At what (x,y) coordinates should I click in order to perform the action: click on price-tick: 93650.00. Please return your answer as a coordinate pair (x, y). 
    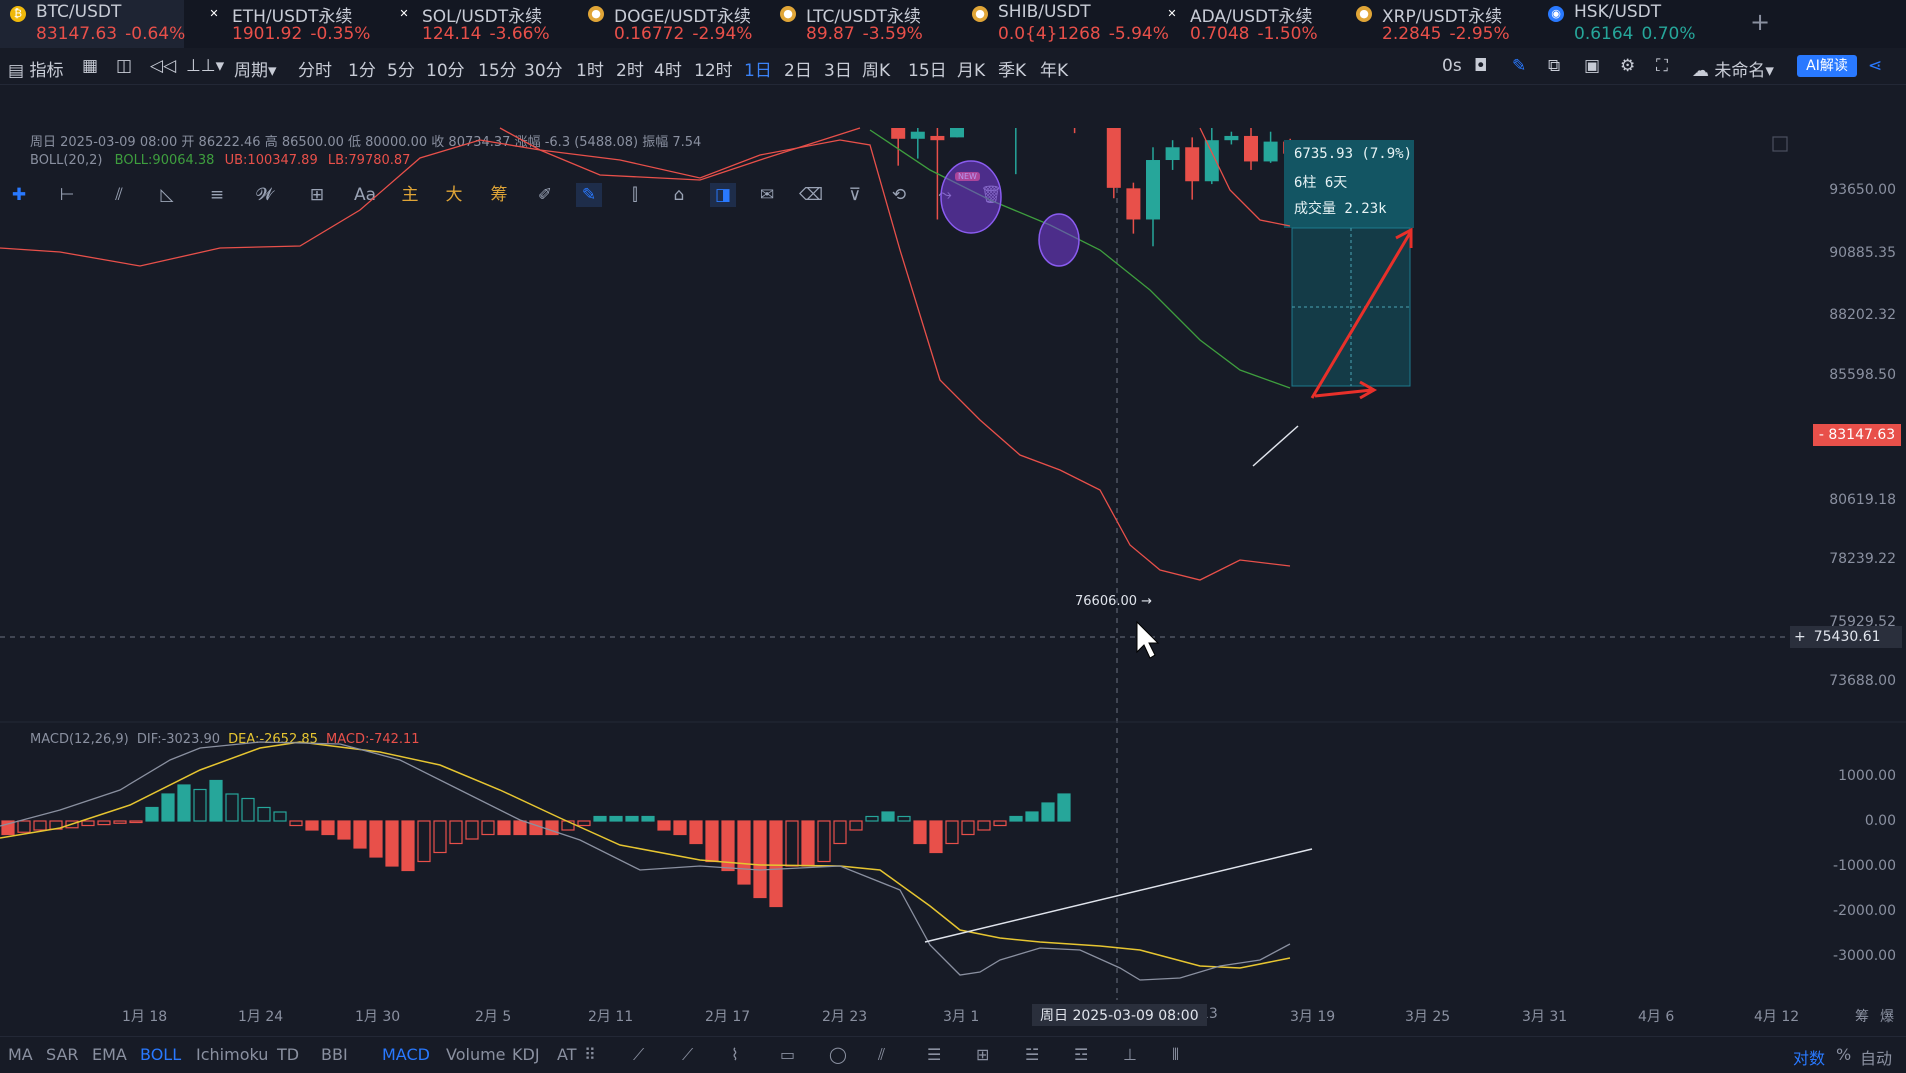
    Looking at the image, I should click on (1862, 190).